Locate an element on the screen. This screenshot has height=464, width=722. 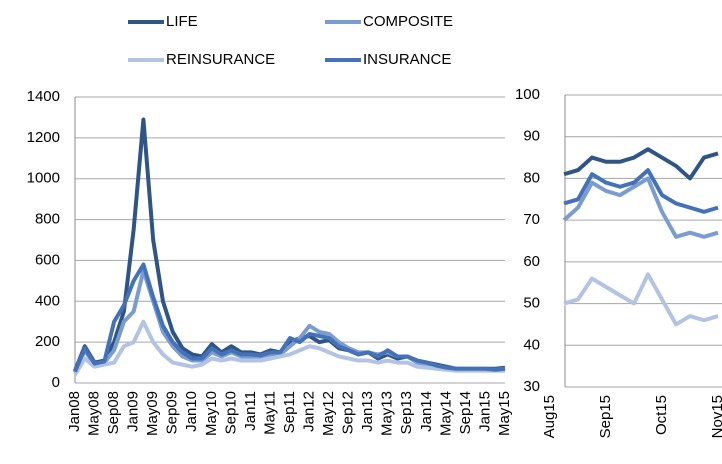
x-tick-label: Jan14 is located at coordinates (426, 411).